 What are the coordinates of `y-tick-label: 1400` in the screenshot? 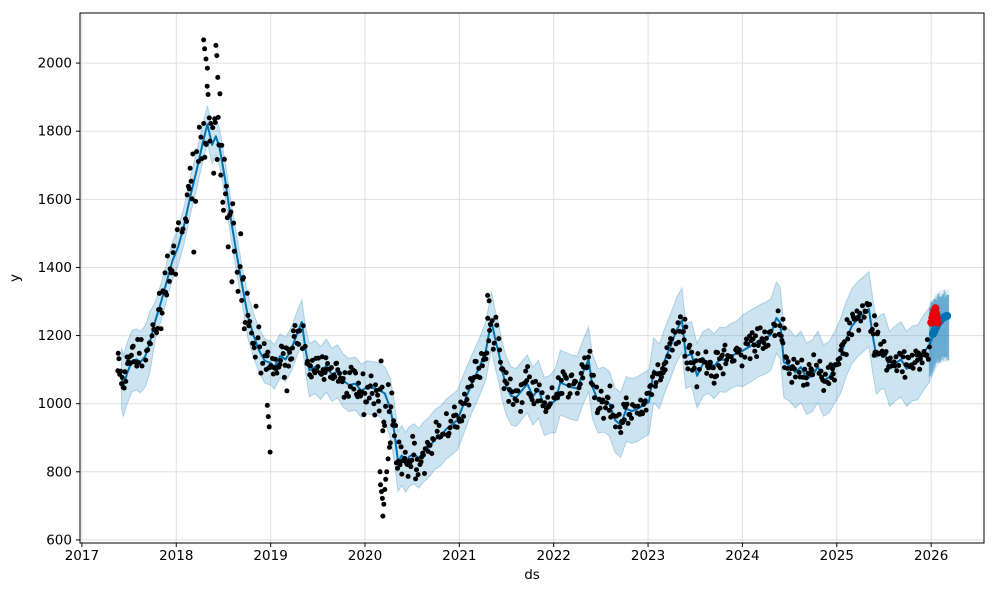 It's located at (55, 268).